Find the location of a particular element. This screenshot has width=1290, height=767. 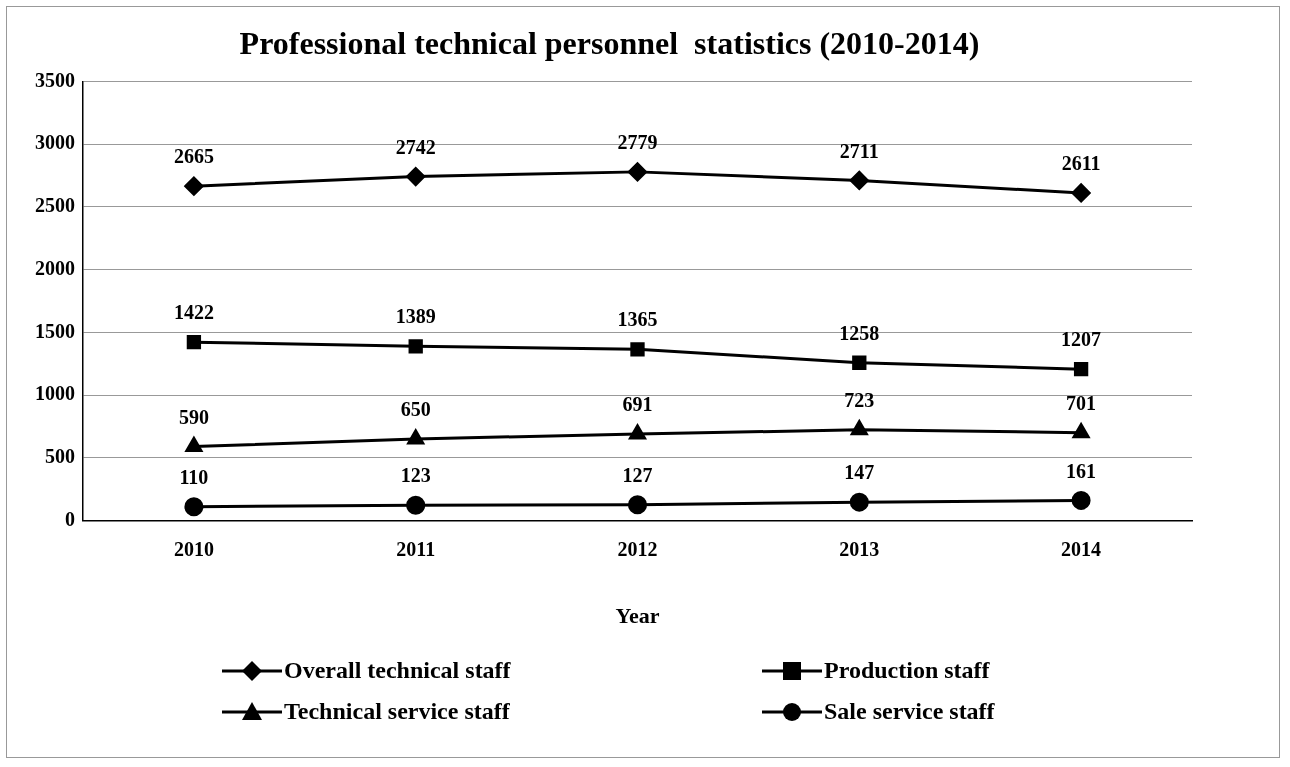

x-tick-label: 2014 is located at coordinates (1081, 548).